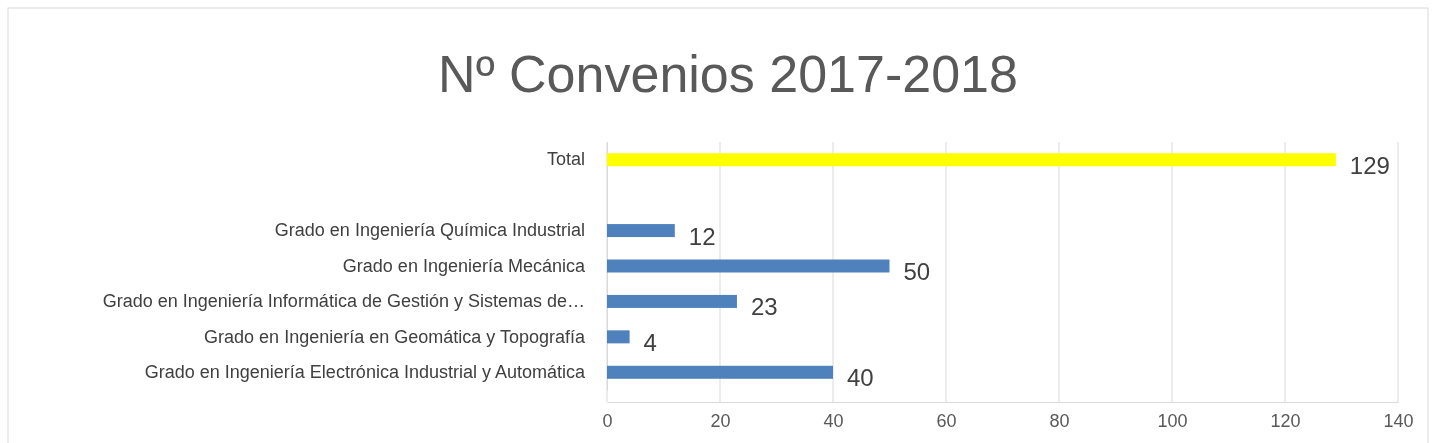 Image resolution: width=1436 pixels, height=443 pixels. What do you see at coordinates (365, 372) in the screenshot?
I see `y-tick-label: Grado en Ingeniería Electrónica Industrial y Automática` at bounding box center [365, 372].